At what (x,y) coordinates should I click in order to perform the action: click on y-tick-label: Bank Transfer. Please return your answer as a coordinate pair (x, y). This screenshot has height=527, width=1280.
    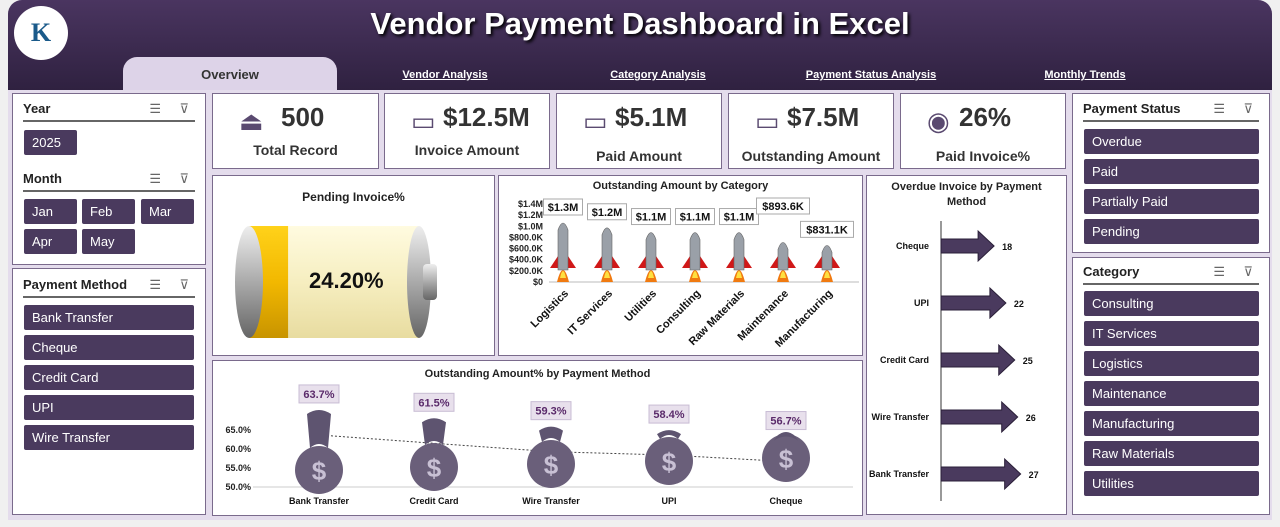
    Looking at the image, I should click on (899, 474).